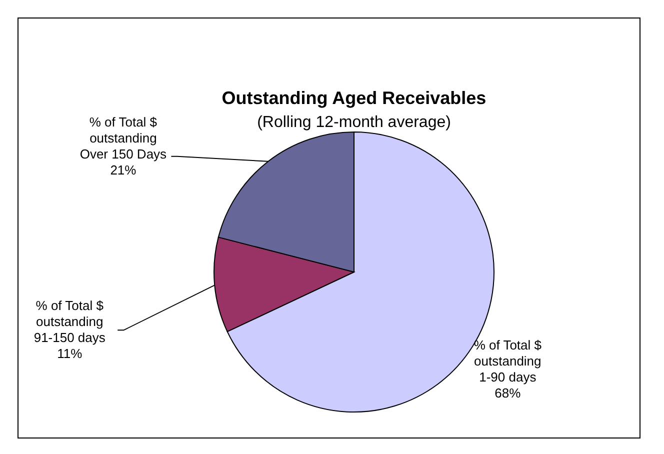 This screenshot has height=454, width=664. I want to click on slice-label: % of Total $ outstanding 91-150 days, so click(70, 322).